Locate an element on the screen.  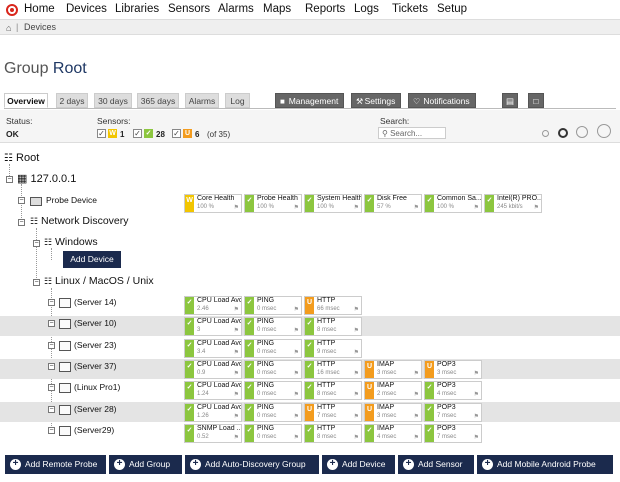
tab-settings: ⚒ Settings is located at coordinates (376, 100).